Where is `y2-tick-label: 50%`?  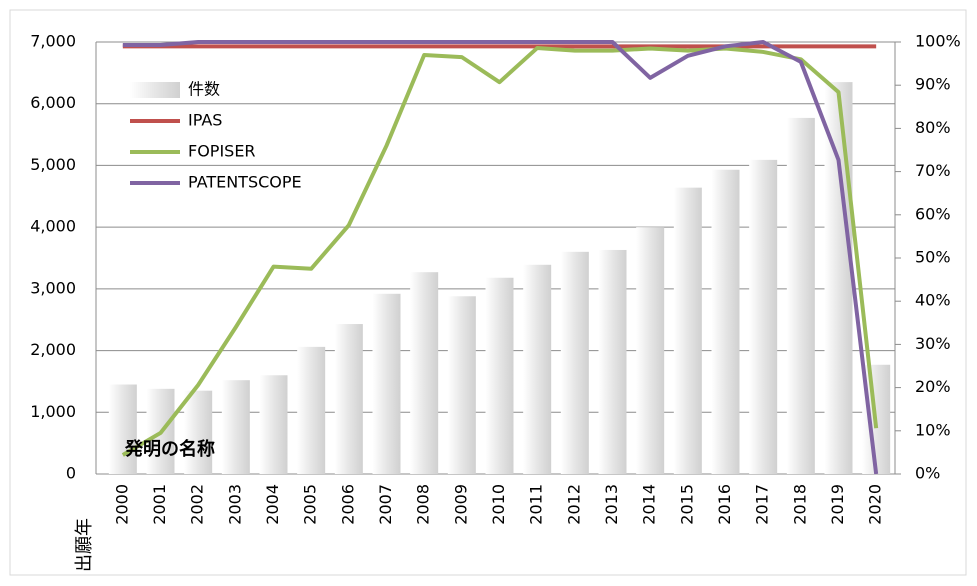
y2-tick-label: 50% is located at coordinates (933, 257).